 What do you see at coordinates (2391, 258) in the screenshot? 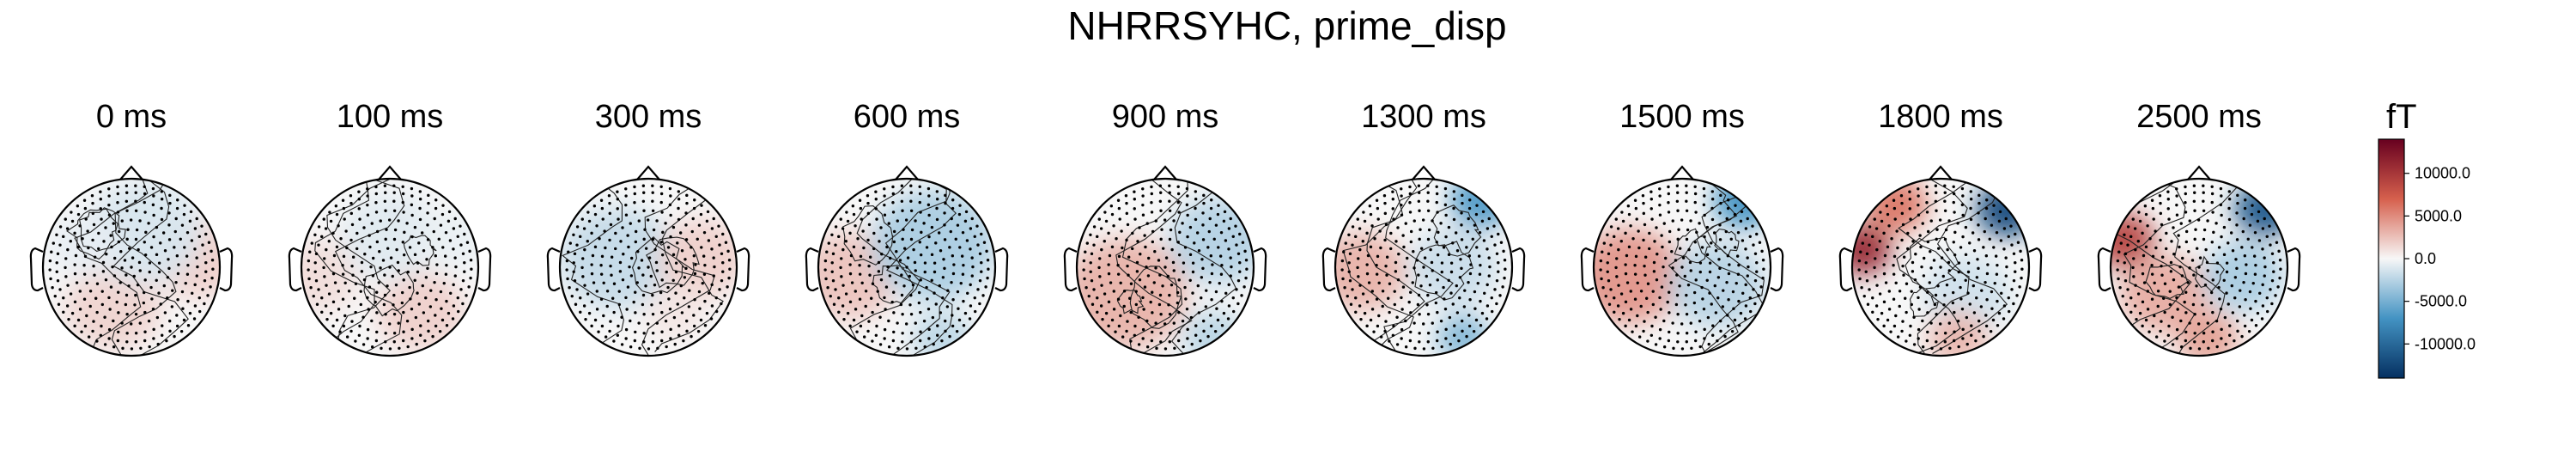
I see `colorbar-gradient` at bounding box center [2391, 258].